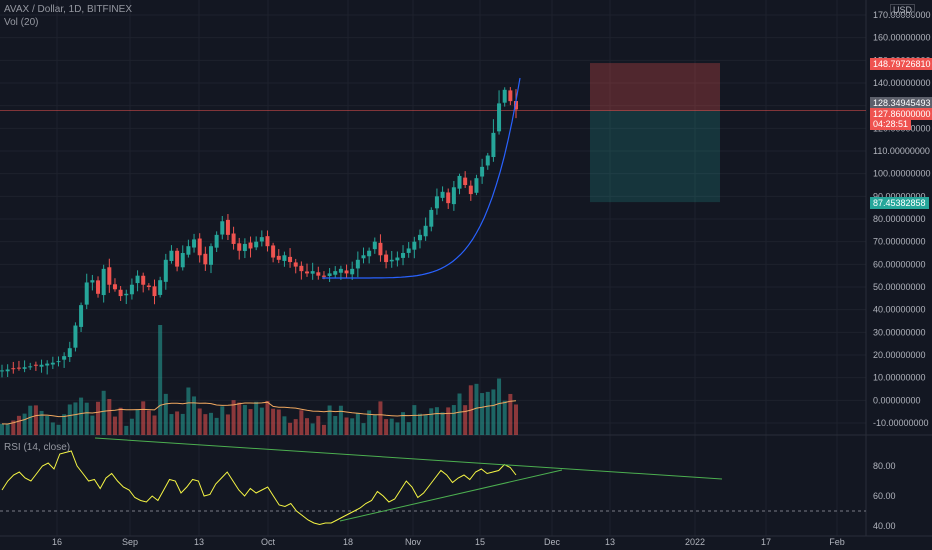 Image resolution: width=932 pixels, height=550 pixels. I want to click on y-tick-label: 30.00000000, so click(899, 332).